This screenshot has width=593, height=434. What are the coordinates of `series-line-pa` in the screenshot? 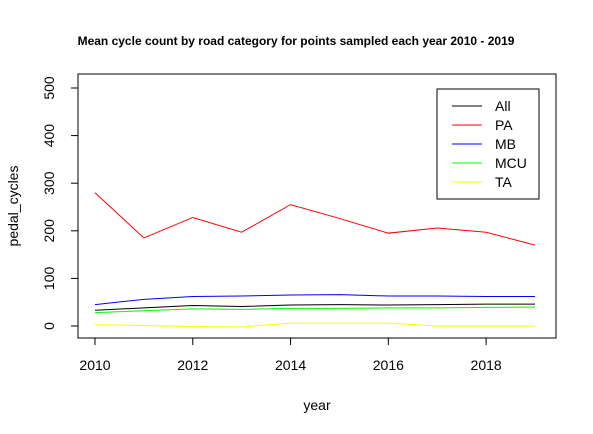 It's located at (315, 219).